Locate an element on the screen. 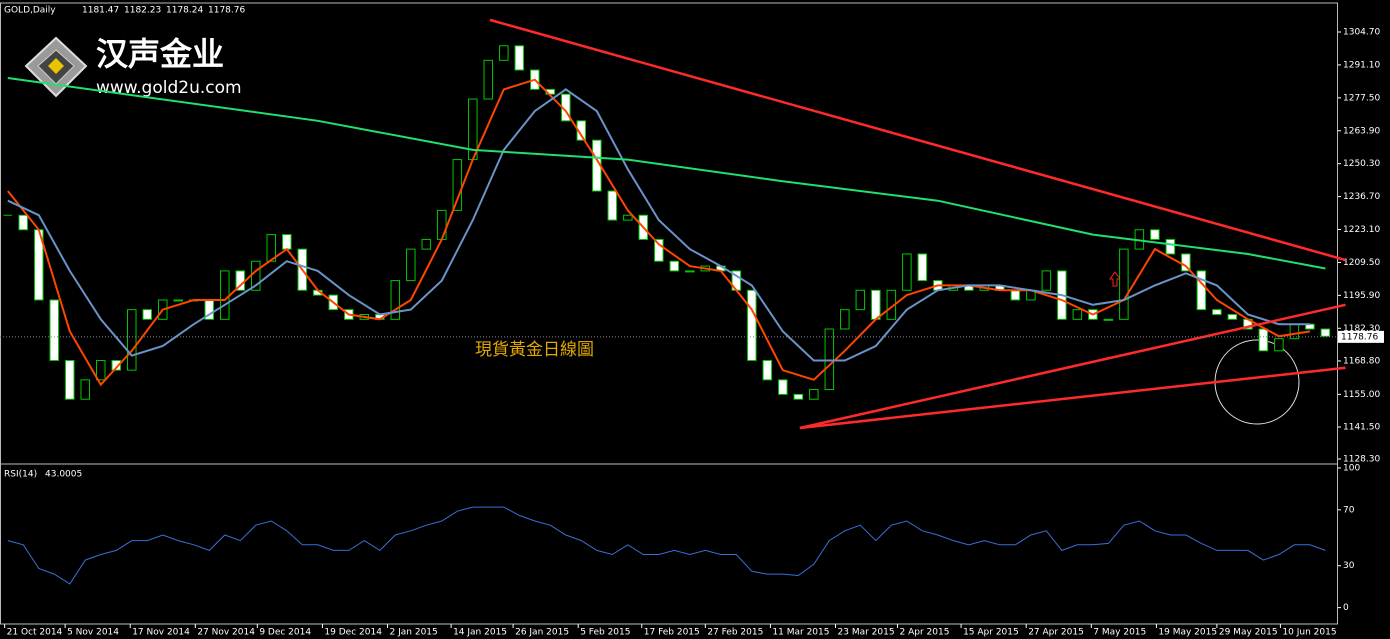 The width and height of the screenshot is (1390, 639). watermark-site: www.gold2u.com is located at coordinates (169, 88).